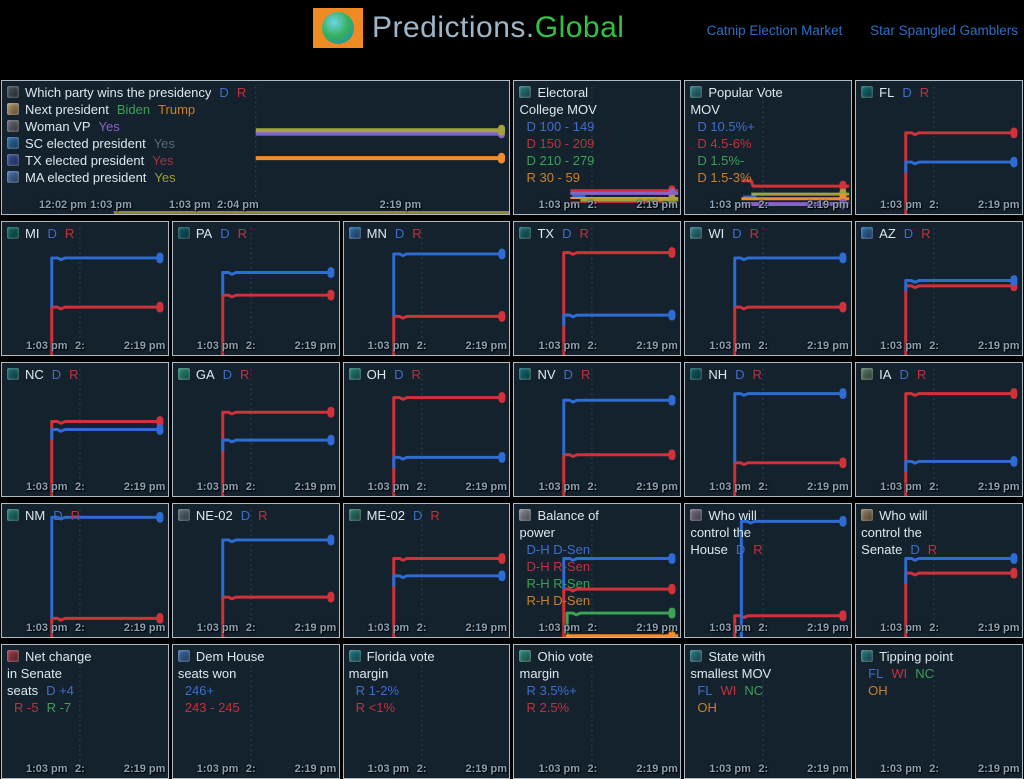 The height and width of the screenshot is (779, 1024). What do you see at coordinates (563, 92) in the screenshot?
I see `market-title: Electoral` at bounding box center [563, 92].